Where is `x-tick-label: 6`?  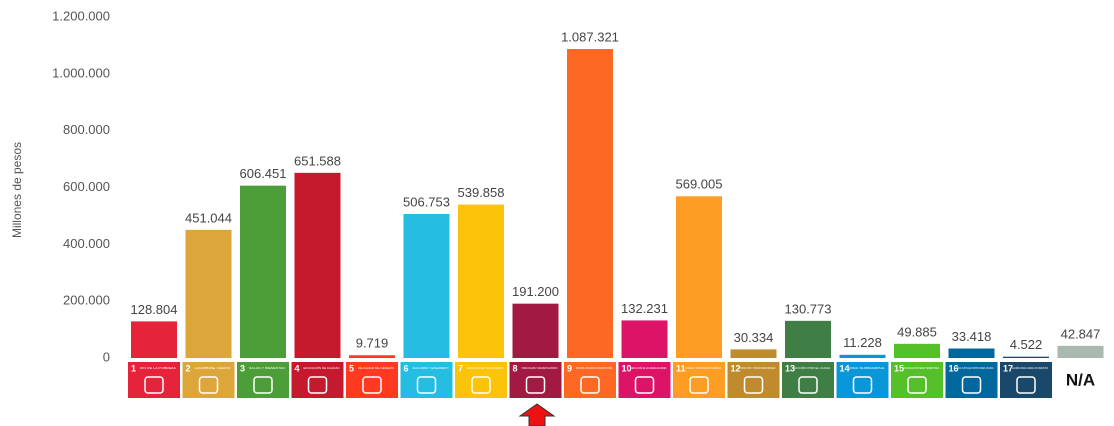 x-tick-label: 6 is located at coordinates (406, 368).